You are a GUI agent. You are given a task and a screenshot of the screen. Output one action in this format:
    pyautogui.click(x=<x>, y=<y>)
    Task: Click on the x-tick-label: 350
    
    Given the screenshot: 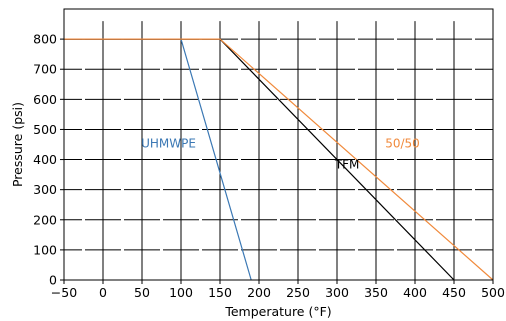 What is the action you would take?
    pyautogui.click(x=376, y=292)
    